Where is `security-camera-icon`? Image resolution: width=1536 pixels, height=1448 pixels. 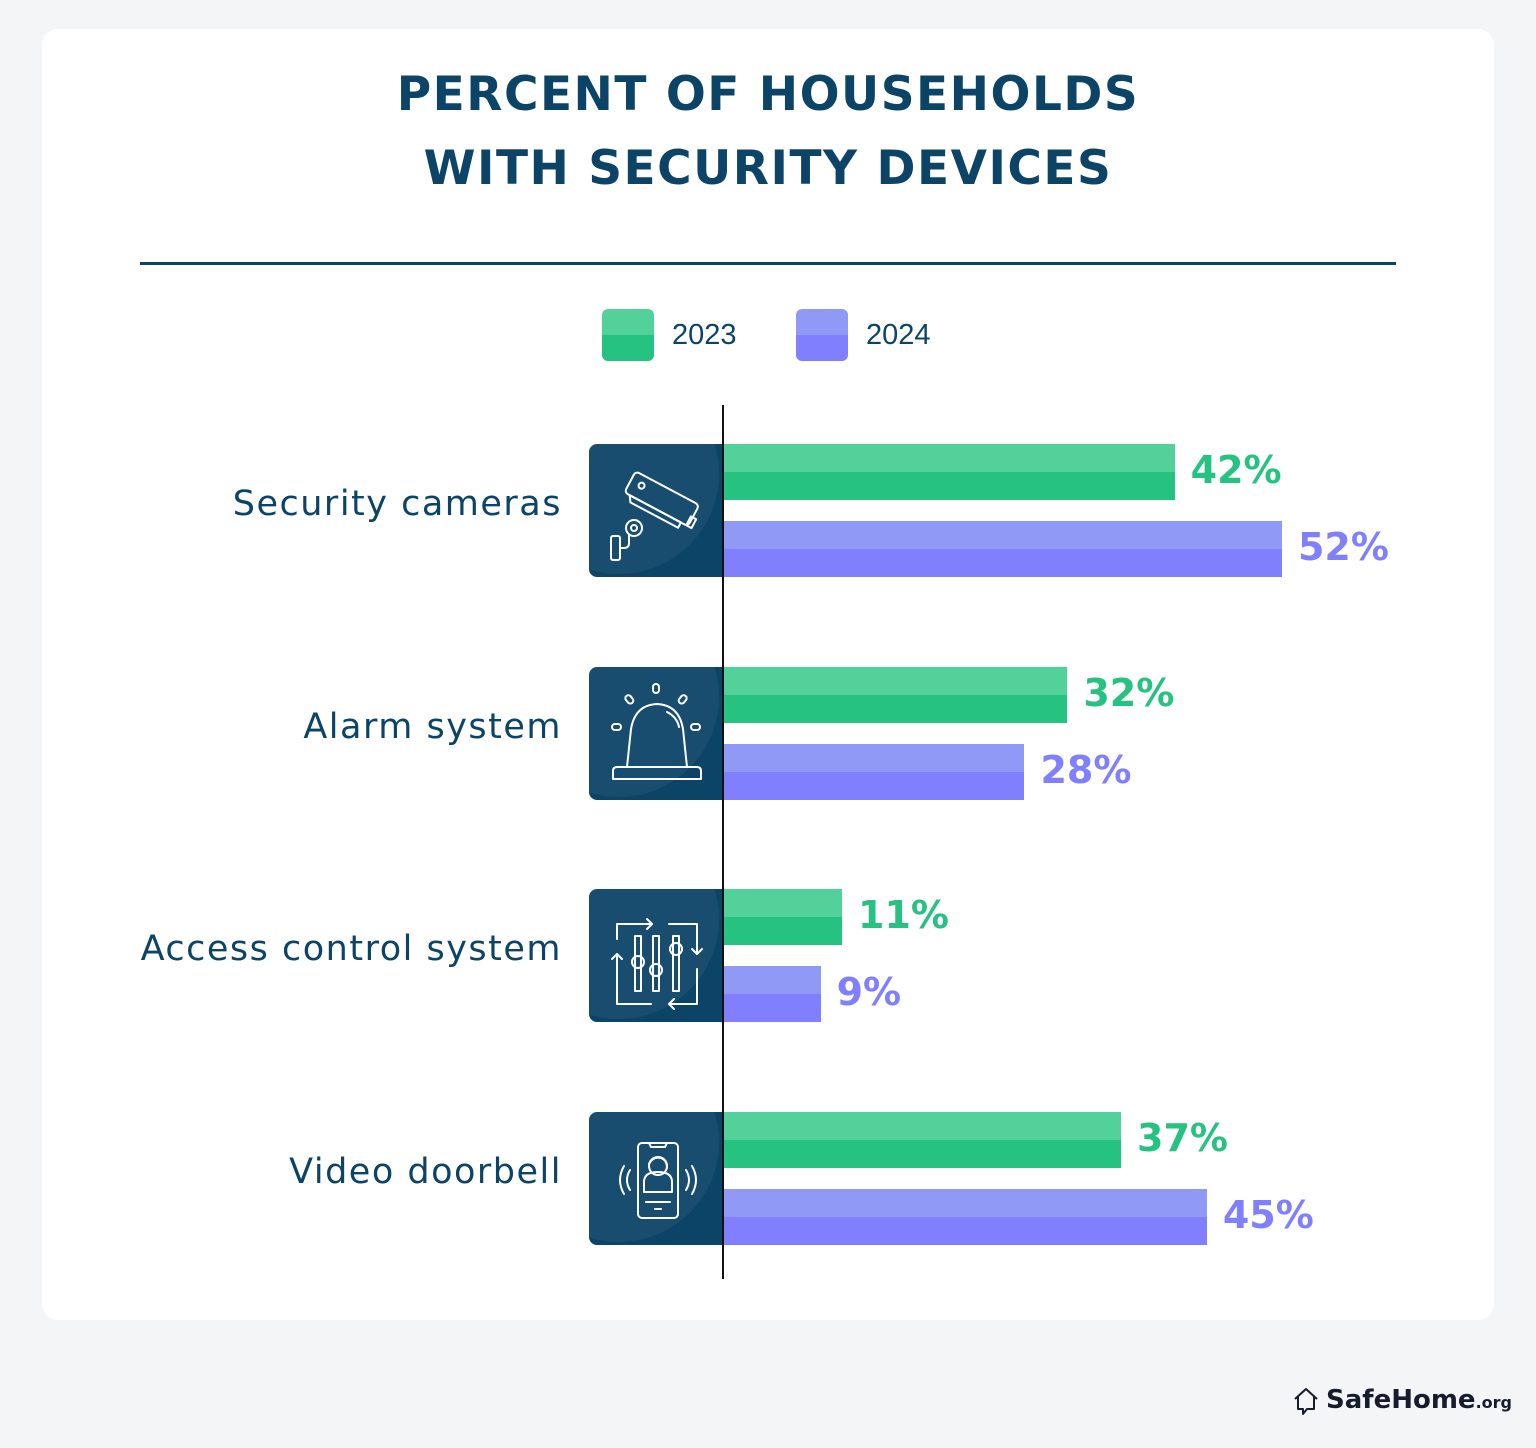
security-camera-icon is located at coordinates (654, 516).